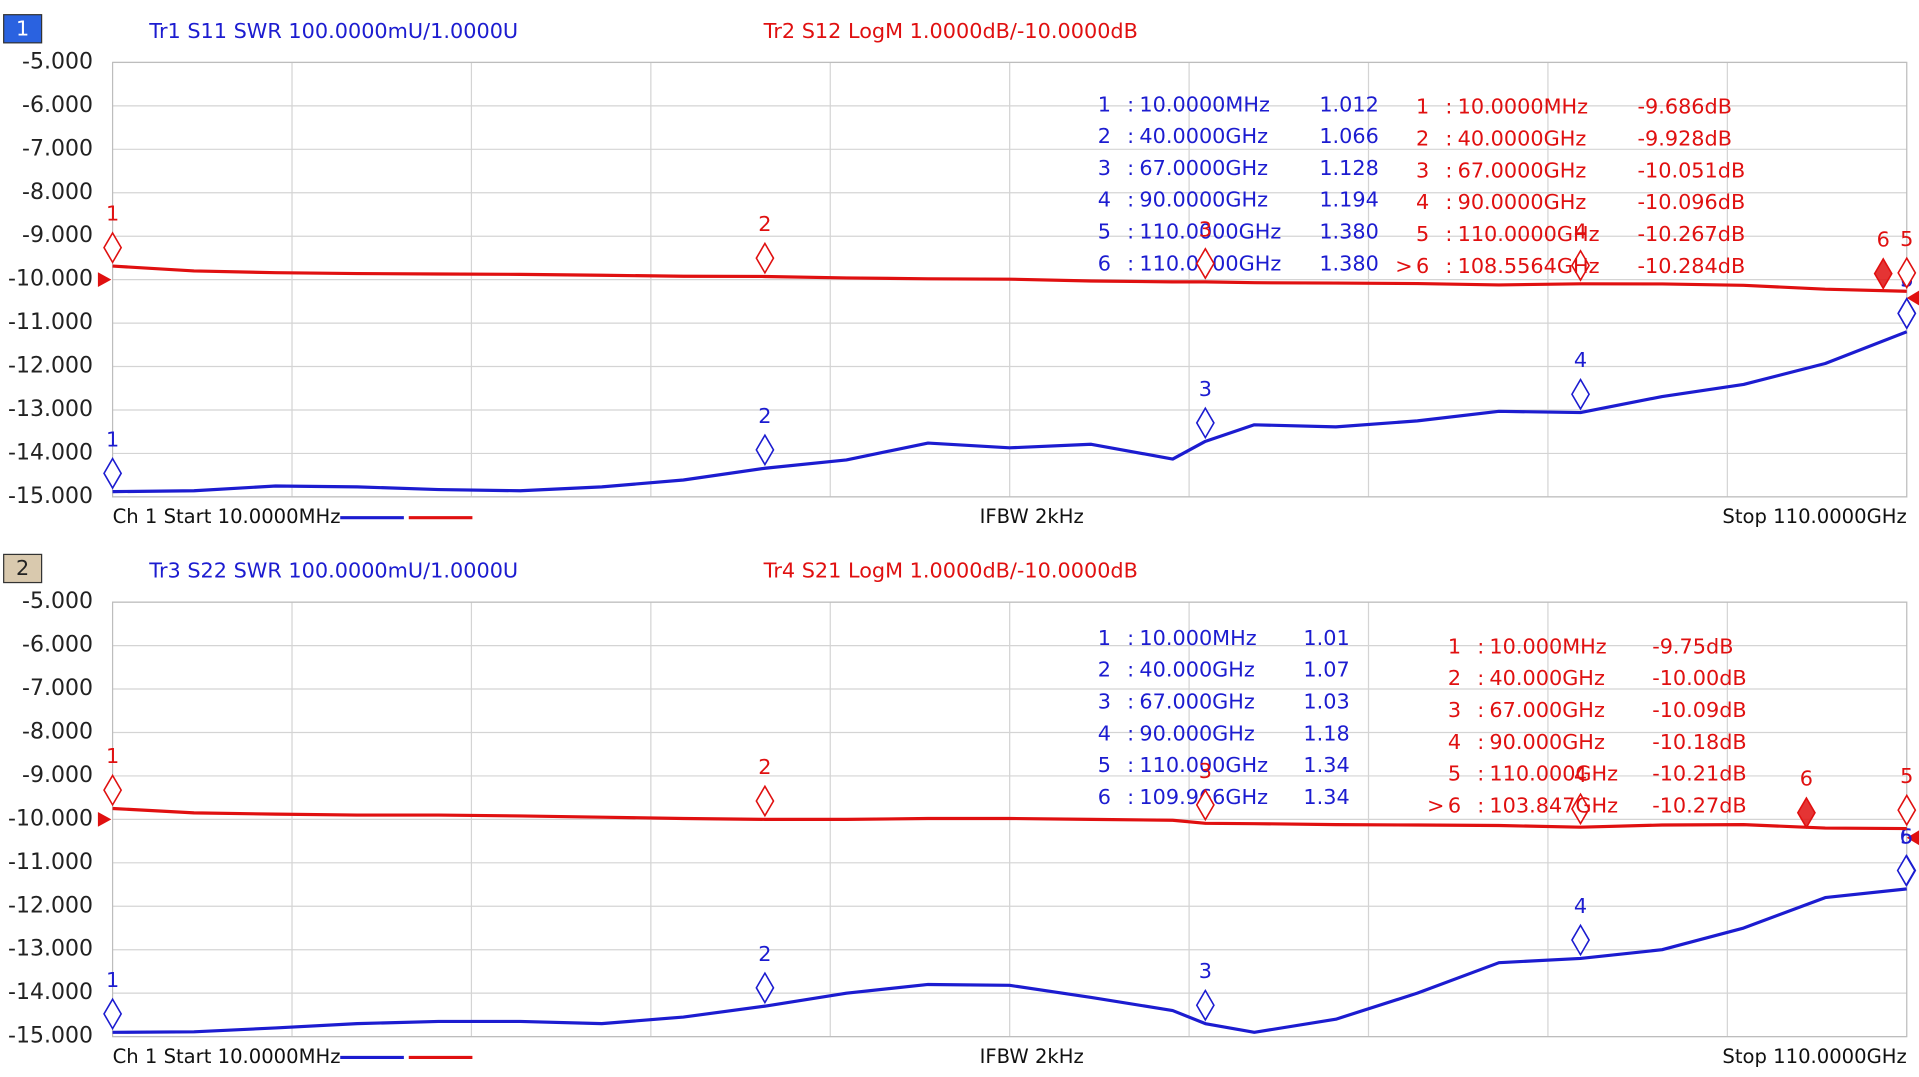 This screenshot has width=1919, height=1077. I want to click on marker-number: 5, so click(1906, 836).